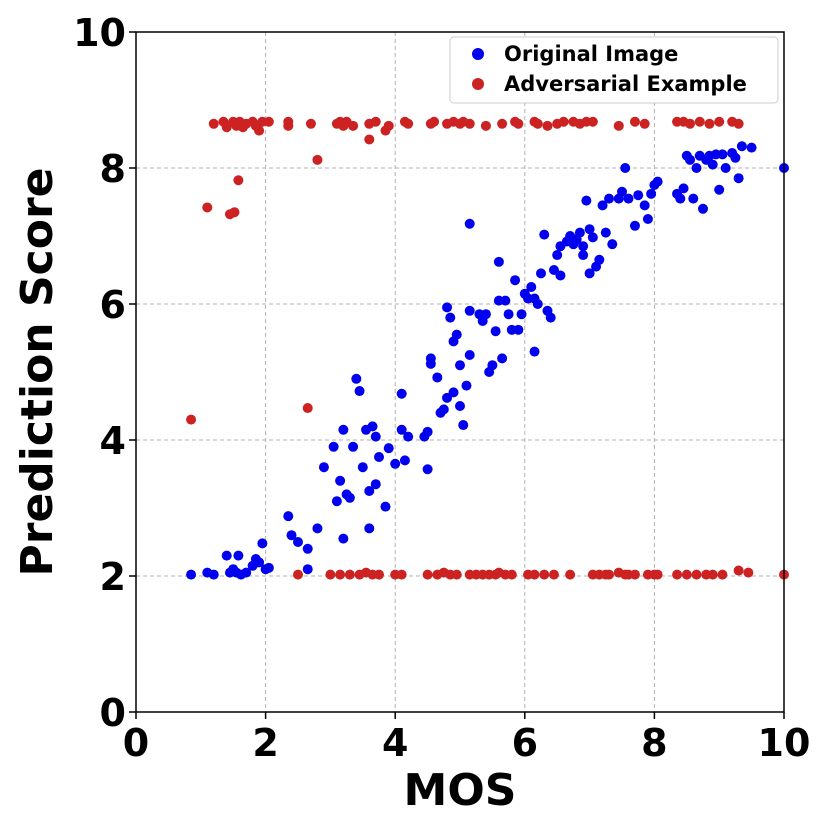  Describe the element at coordinates (113, 577) in the screenshot. I see `y-tick-label: 2` at that location.